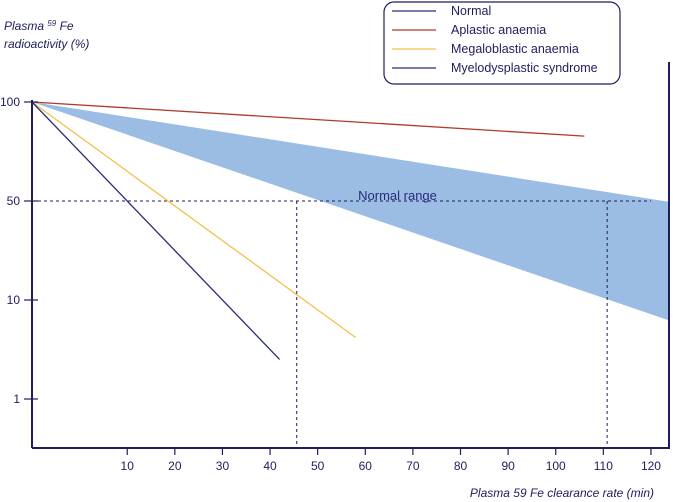 Image resolution: width=673 pixels, height=502 pixels. What do you see at coordinates (25, 26) in the screenshot?
I see `y-label-prefix: Plasma` at bounding box center [25, 26].